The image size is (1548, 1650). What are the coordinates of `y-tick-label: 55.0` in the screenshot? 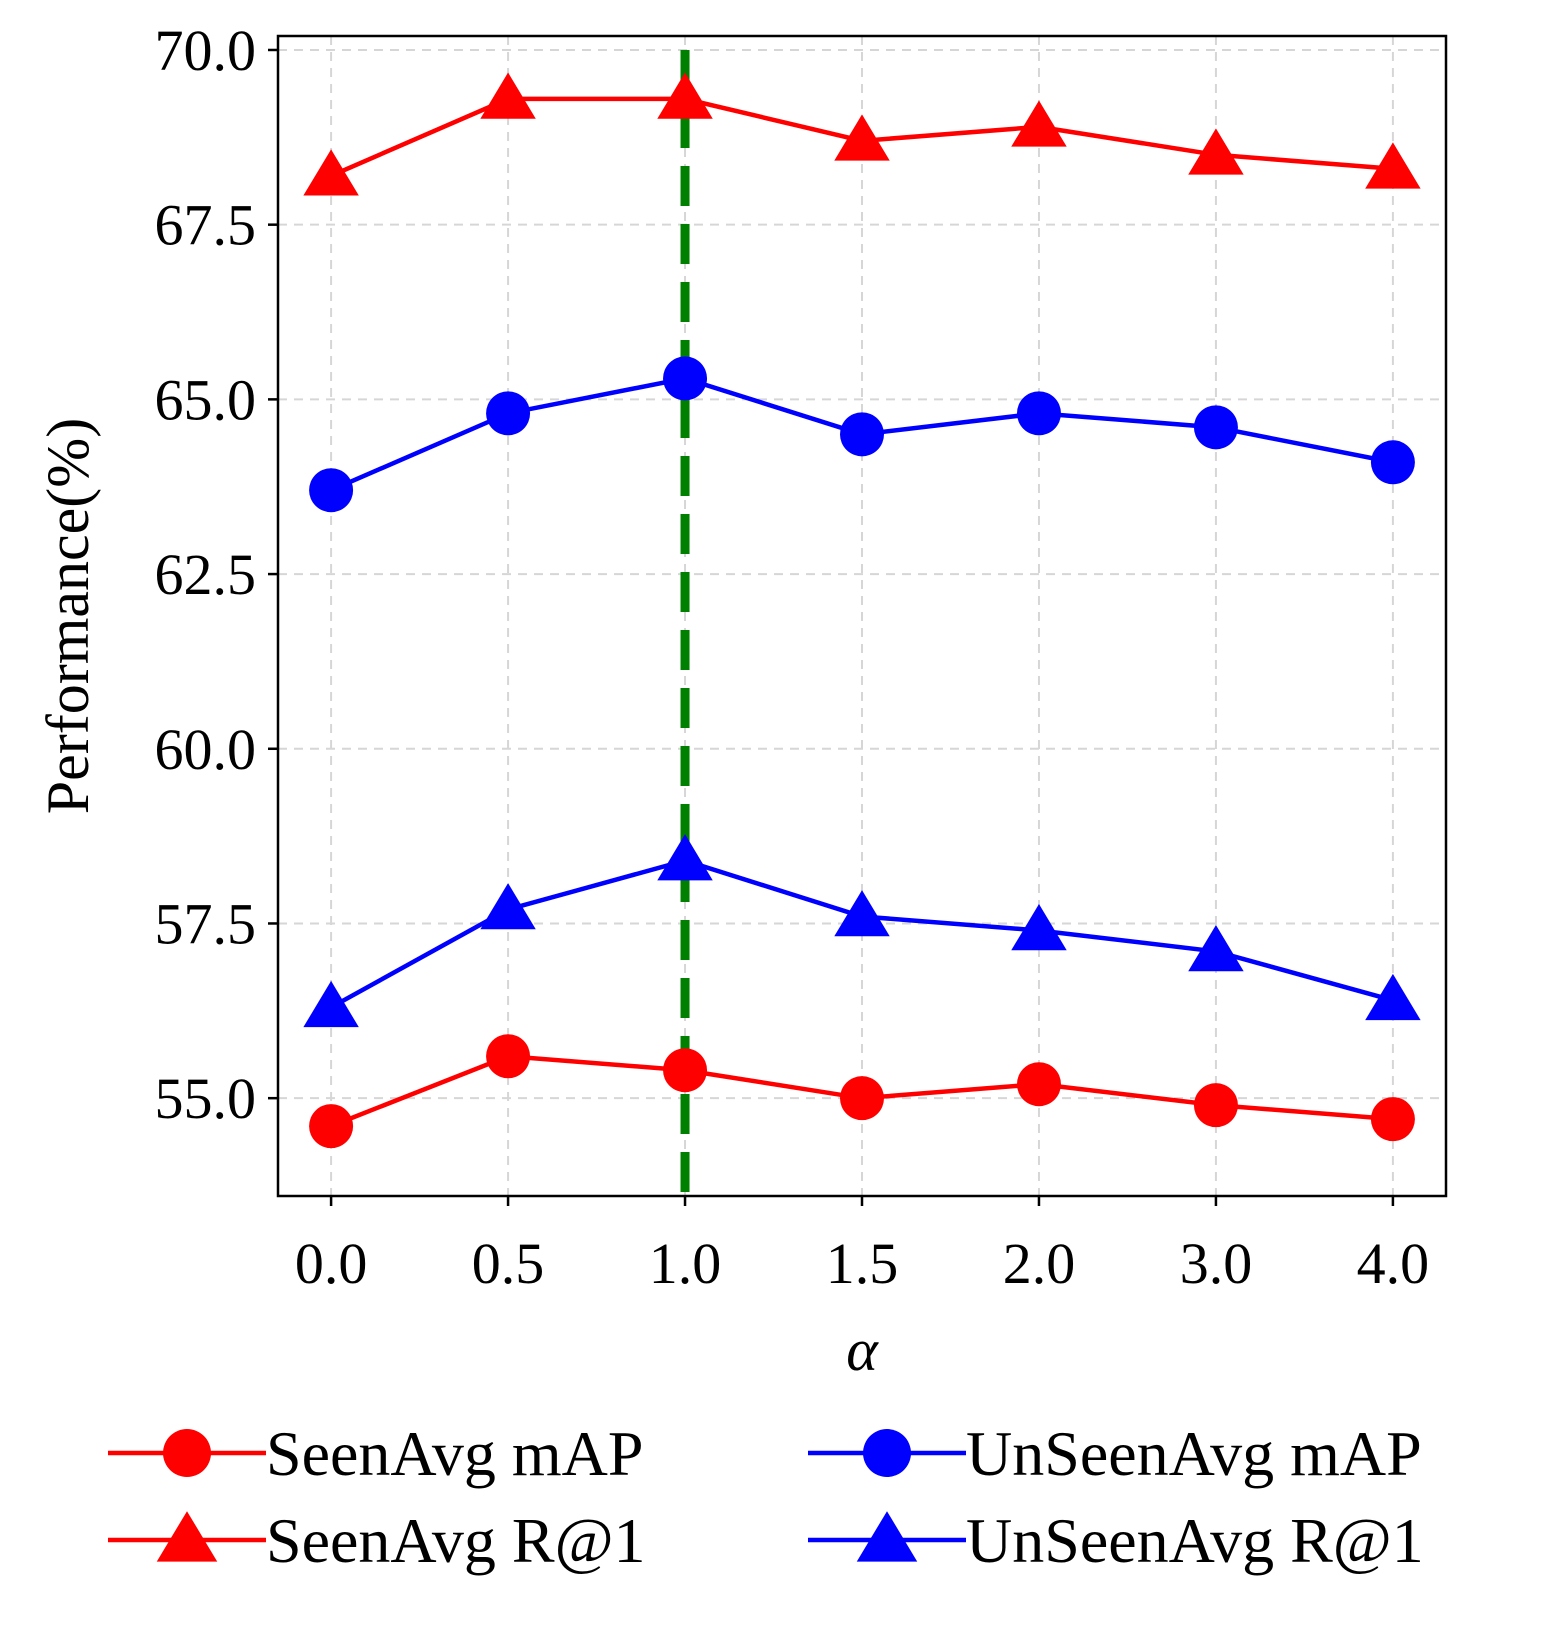 It's located at (206, 1098).